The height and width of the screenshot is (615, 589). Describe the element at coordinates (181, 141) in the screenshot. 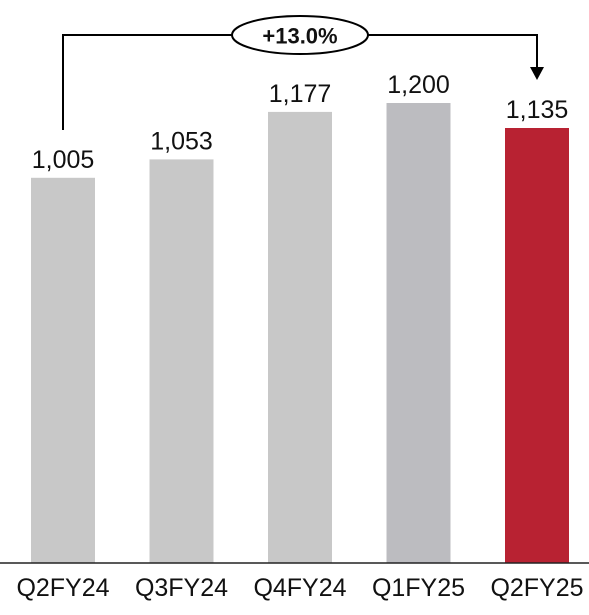

I see `value-label-q3fy24: 1,053` at that location.